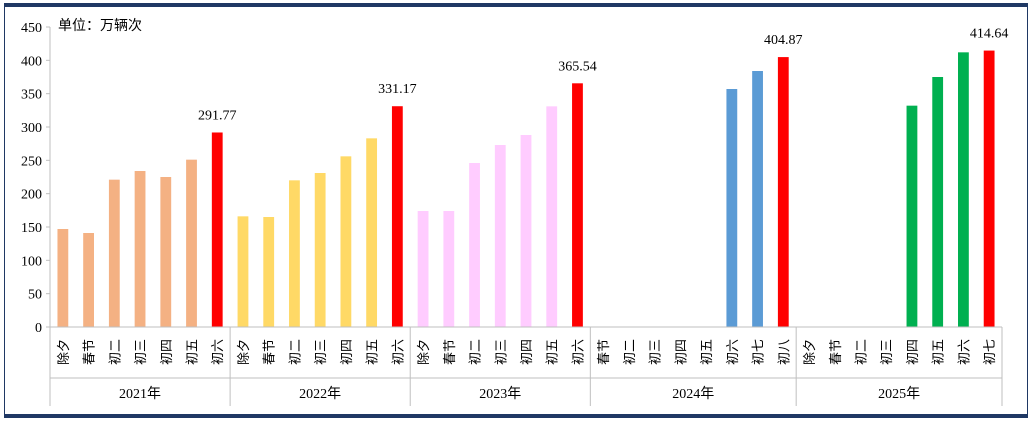 This screenshot has height=424, width=1032. I want to click on y-tick-label: 200, so click(31, 195).